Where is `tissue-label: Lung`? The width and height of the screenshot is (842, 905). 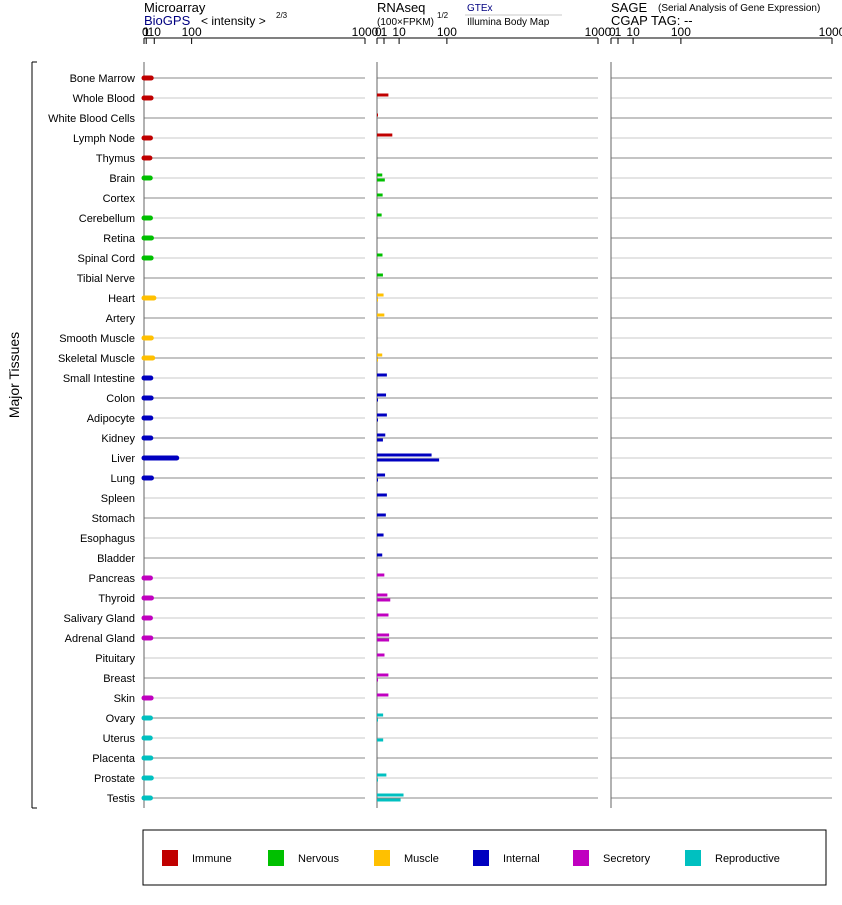
tissue-label: Lung is located at coordinates (123, 479).